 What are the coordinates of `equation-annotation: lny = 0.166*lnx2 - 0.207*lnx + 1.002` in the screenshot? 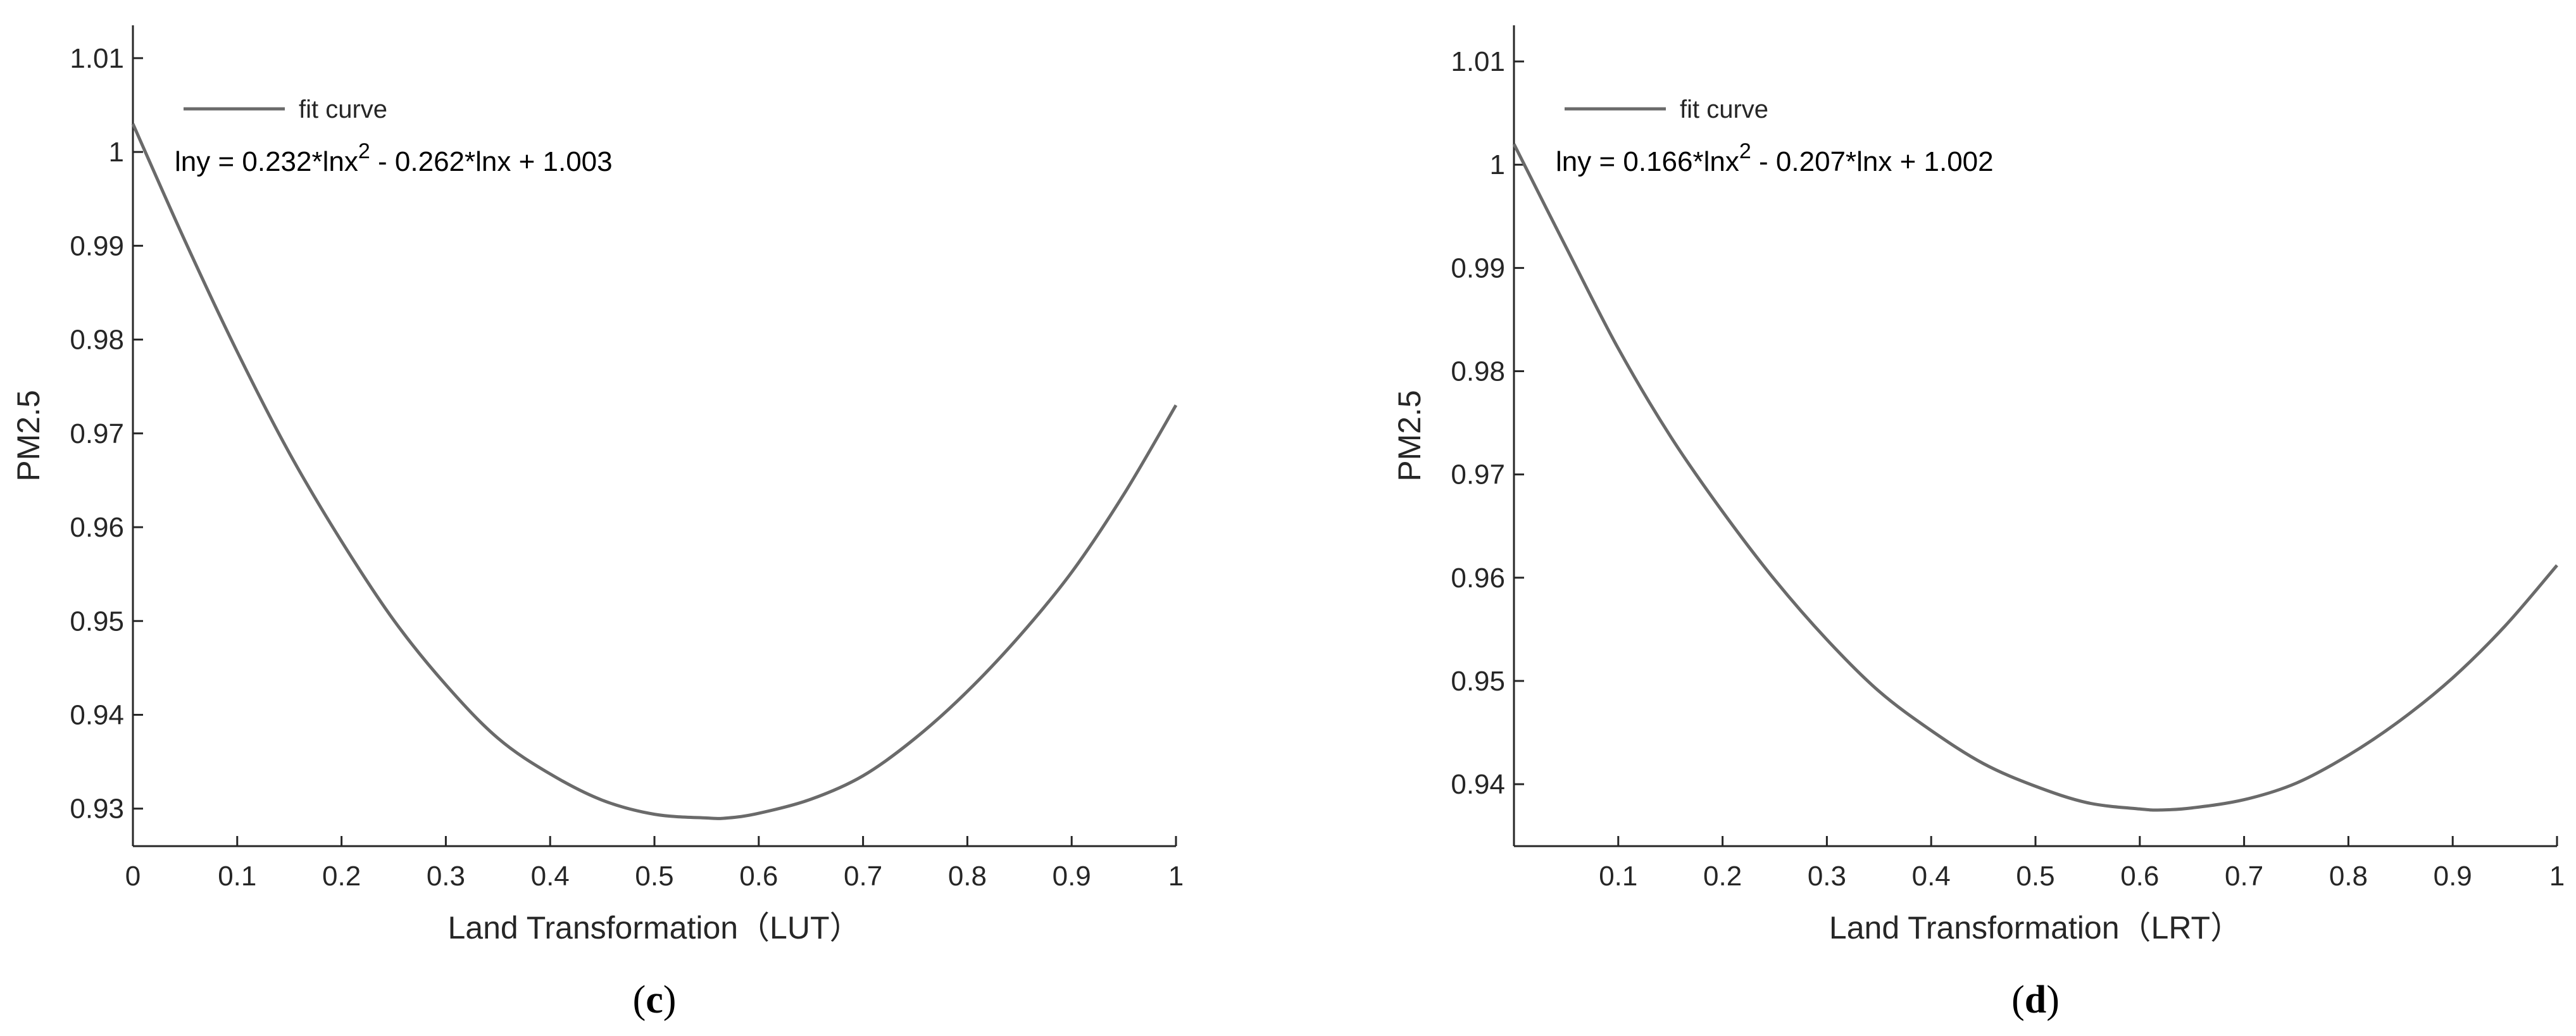 It's located at (1775, 158).